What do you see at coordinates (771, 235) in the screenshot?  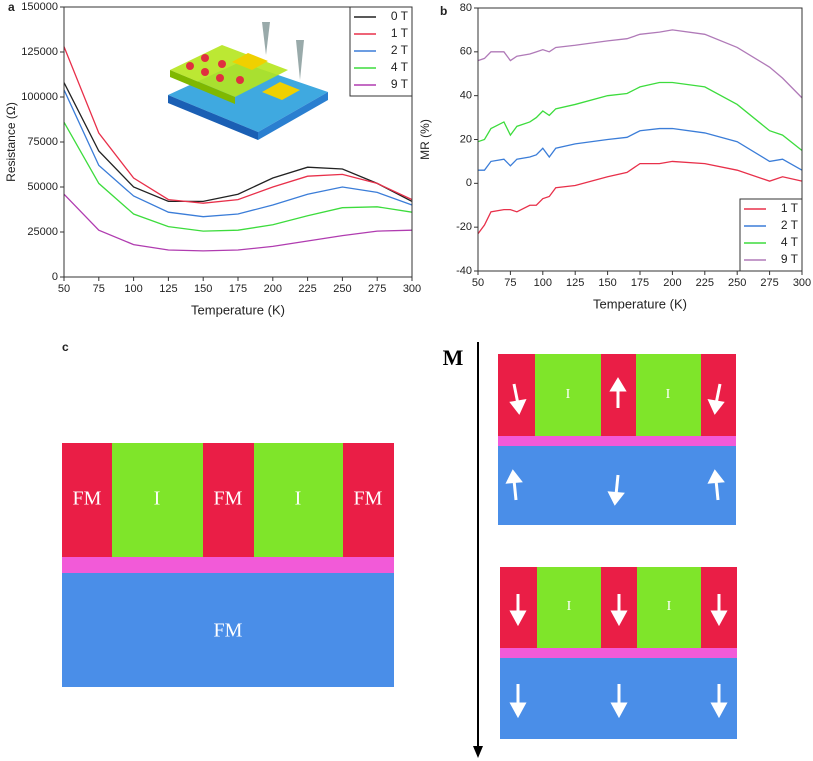 I see `legend-box` at bounding box center [771, 235].